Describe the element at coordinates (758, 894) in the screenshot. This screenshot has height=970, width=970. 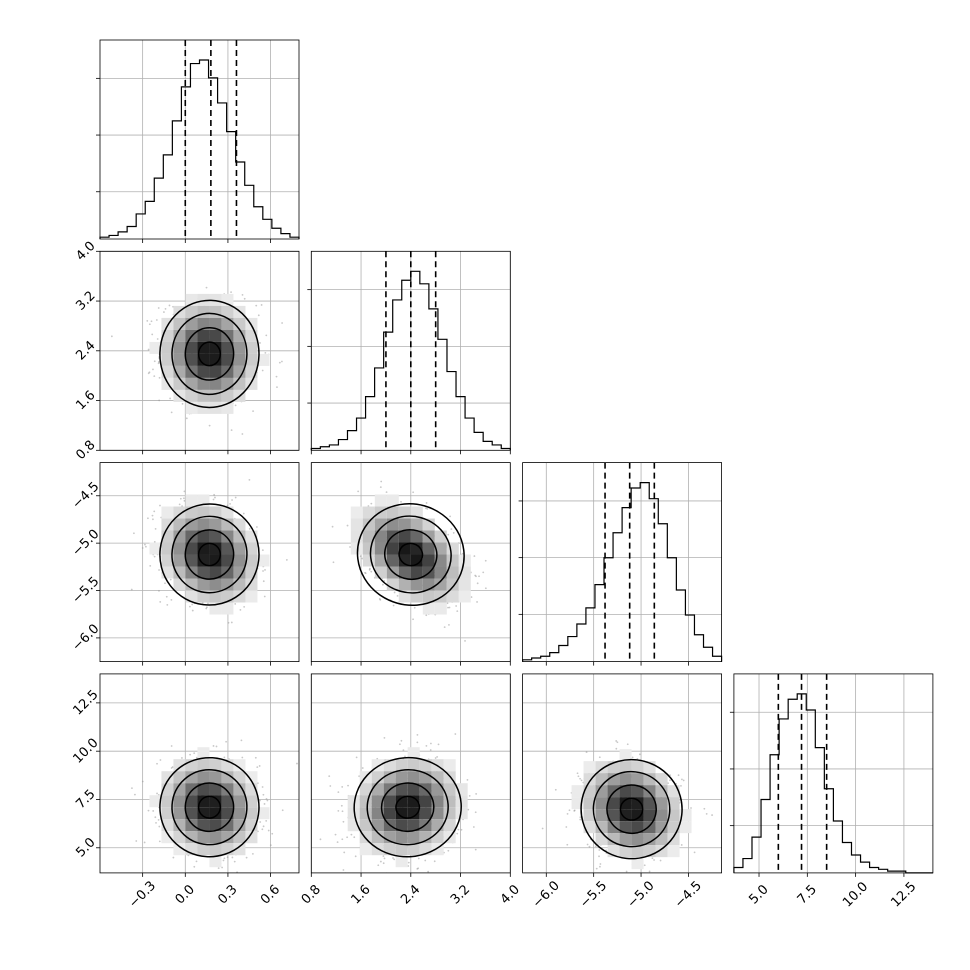
I see `x-tick-label: 5.0` at that location.